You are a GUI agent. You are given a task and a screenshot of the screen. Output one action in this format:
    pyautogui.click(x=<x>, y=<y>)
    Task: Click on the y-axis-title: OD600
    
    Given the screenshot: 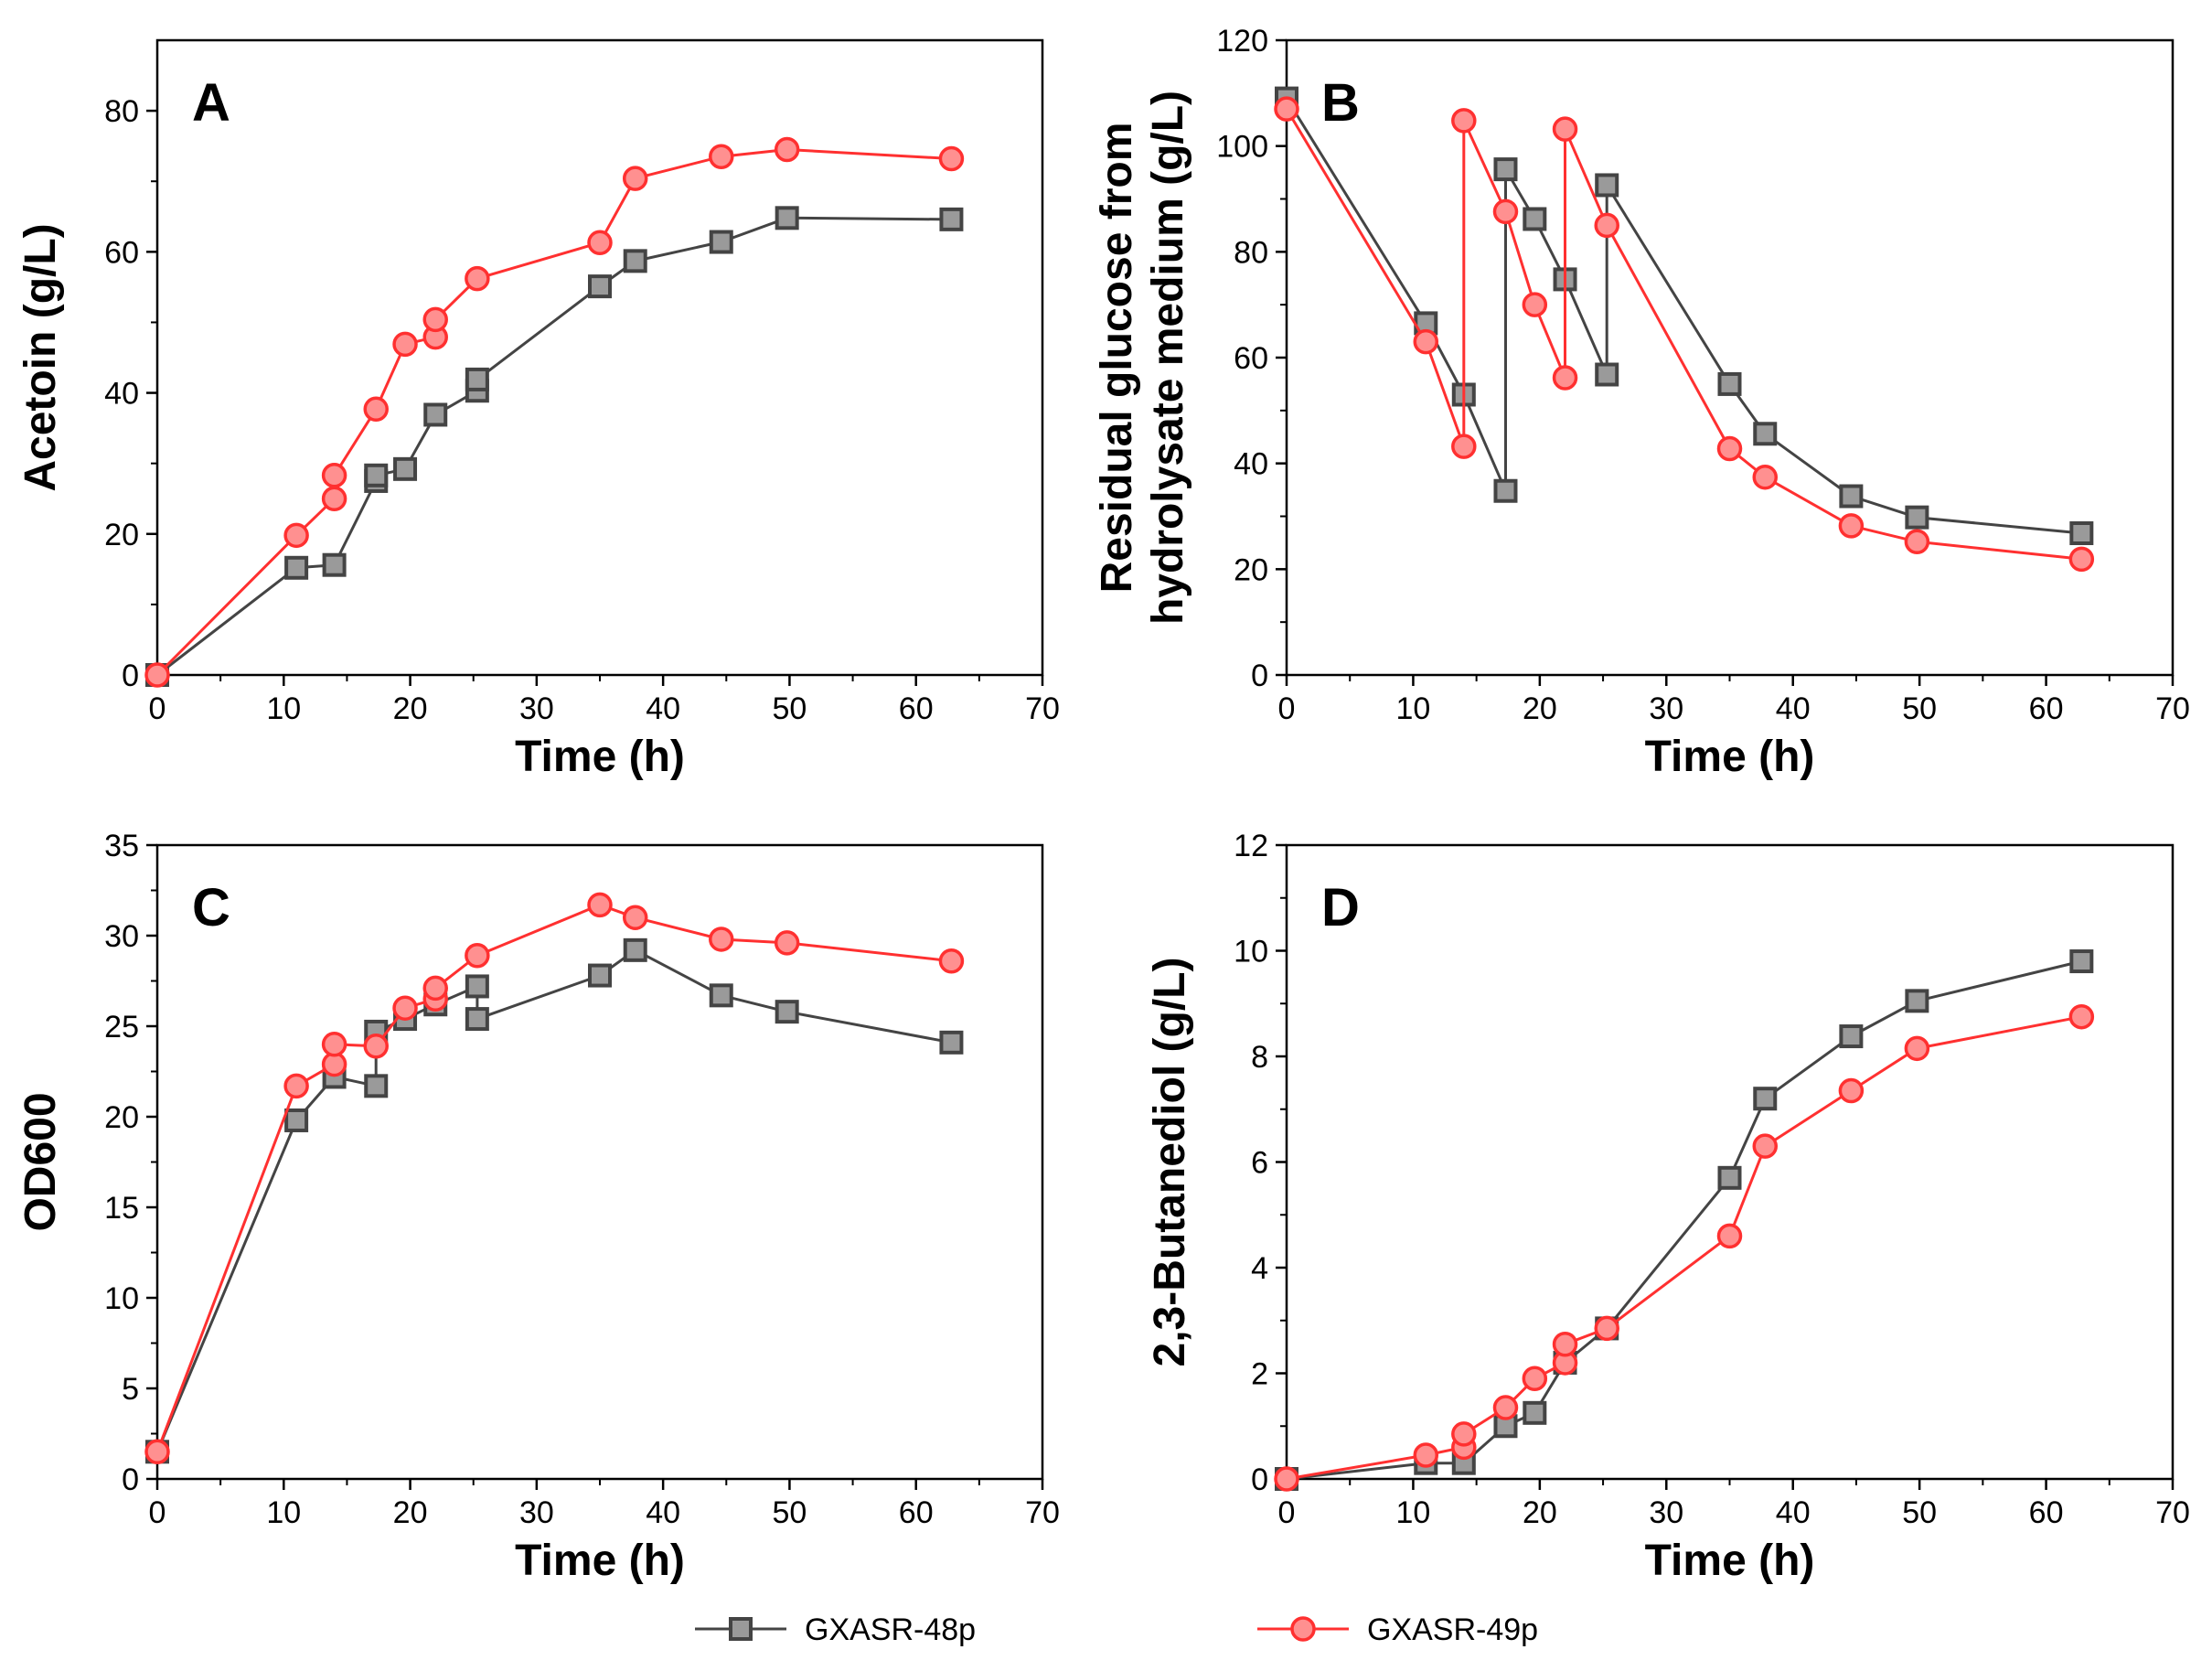 What is the action you would take?
    pyautogui.click(x=41, y=1161)
    